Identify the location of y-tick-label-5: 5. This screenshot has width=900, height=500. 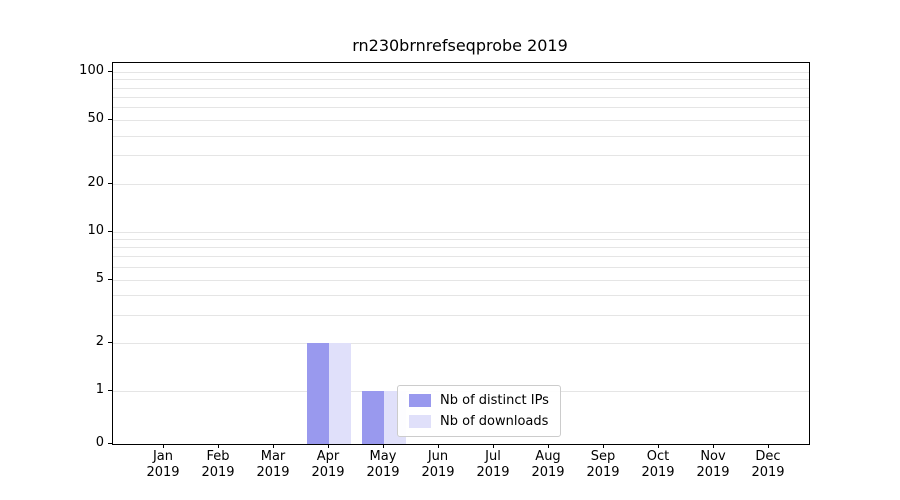
(99, 278).